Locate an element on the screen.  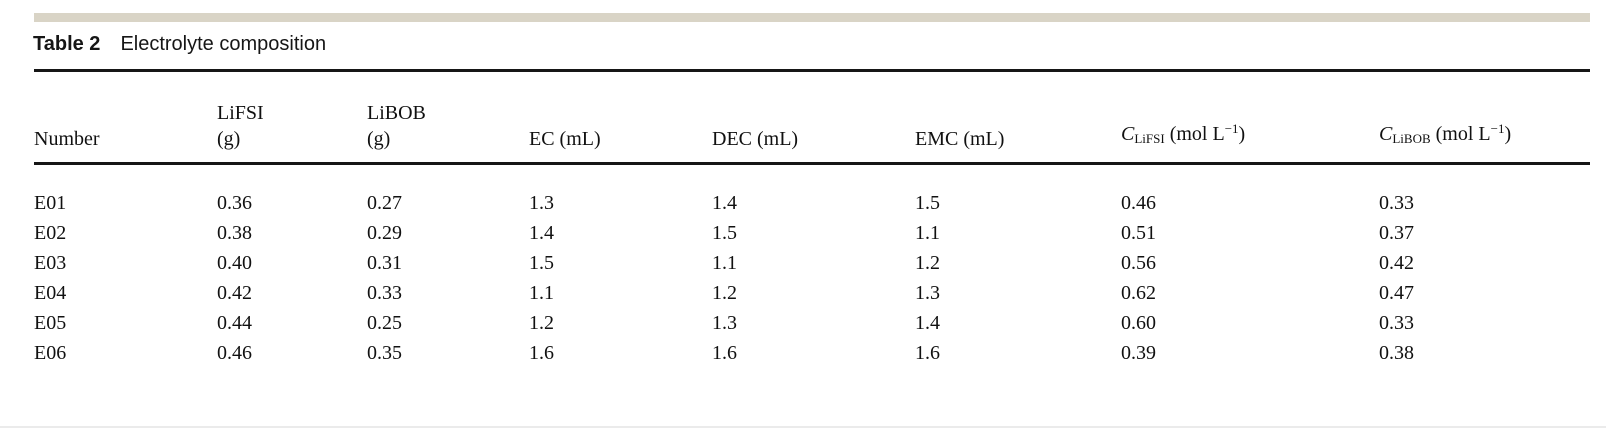
cell: 0.25 is located at coordinates (384, 323).